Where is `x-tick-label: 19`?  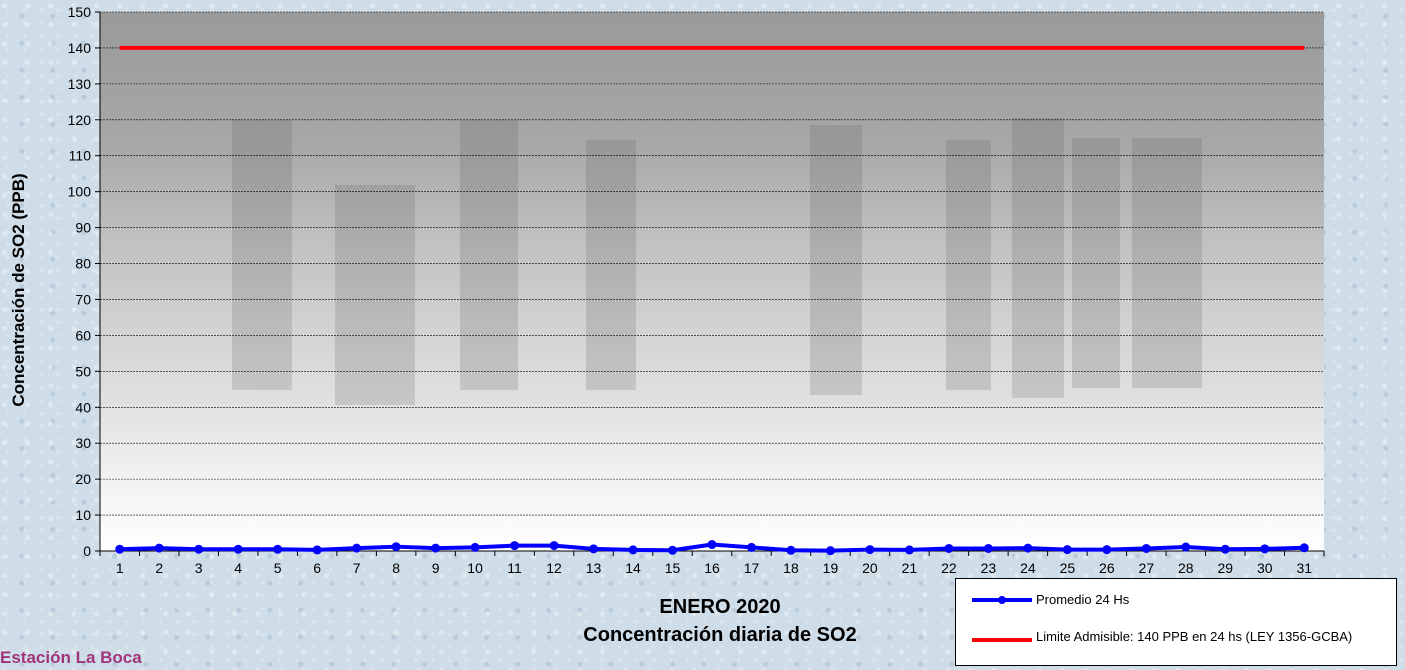 x-tick-label: 19 is located at coordinates (831, 568).